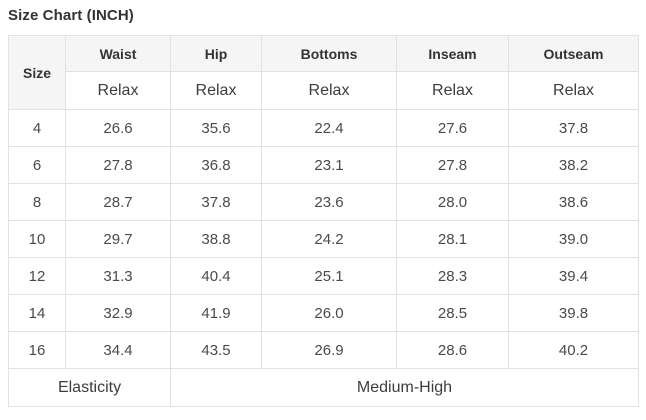 This screenshot has width=646, height=420. Describe the element at coordinates (71, 15) in the screenshot. I see `page-title: Size Chart (INCH)` at that location.